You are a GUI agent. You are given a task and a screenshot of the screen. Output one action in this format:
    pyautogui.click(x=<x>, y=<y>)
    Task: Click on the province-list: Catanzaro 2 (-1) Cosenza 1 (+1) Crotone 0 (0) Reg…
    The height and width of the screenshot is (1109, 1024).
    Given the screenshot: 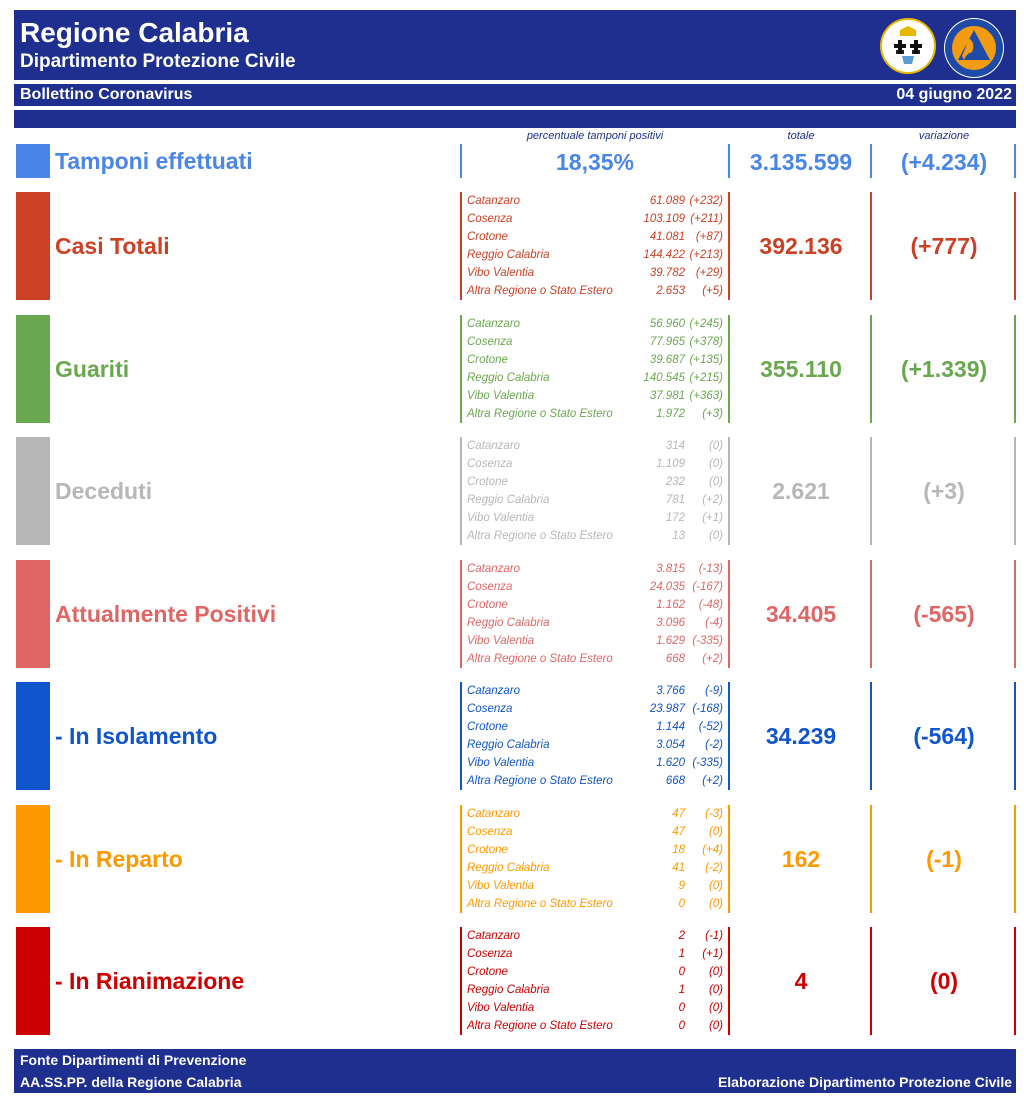 What is the action you would take?
    pyautogui.click(x=602, y=981)
    